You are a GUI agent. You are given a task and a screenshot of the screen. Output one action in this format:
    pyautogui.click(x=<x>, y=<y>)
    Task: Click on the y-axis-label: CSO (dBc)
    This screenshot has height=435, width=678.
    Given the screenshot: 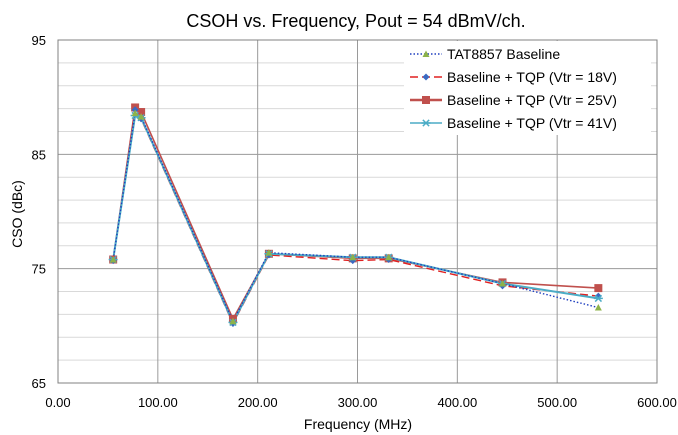 What is the action you would take?
    pyautogui.click(x=17, y=214)
    